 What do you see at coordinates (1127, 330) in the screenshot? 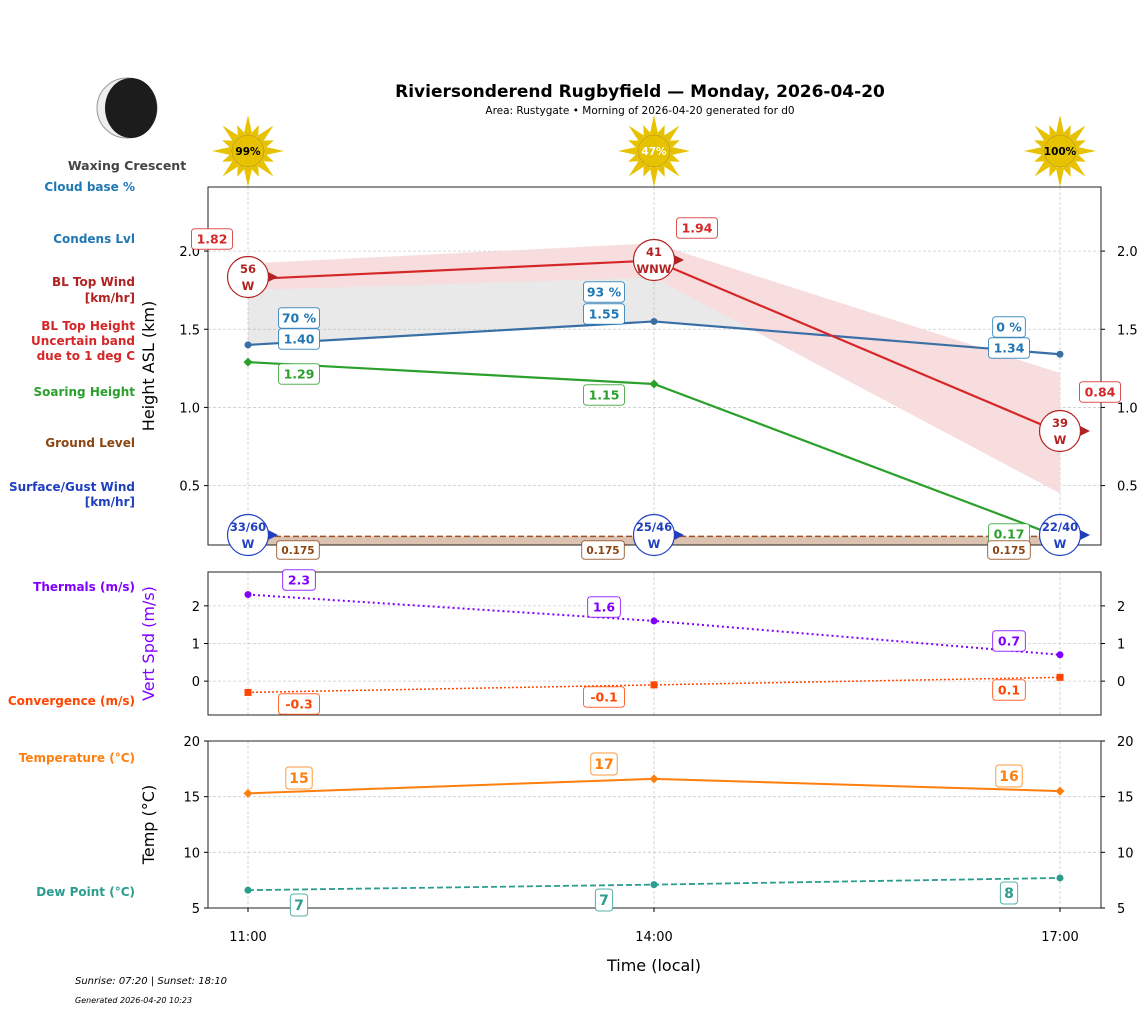
I see `y-tick-label-right: 1.5` at bounding box center [1127, 330].